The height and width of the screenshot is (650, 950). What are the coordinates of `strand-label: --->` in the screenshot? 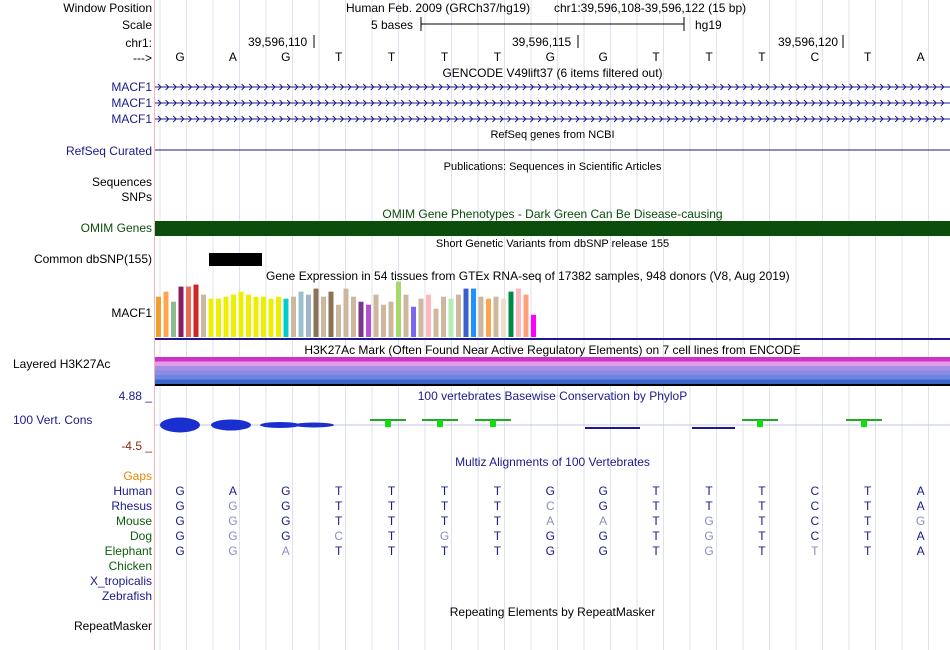 It's located at (142, 58).